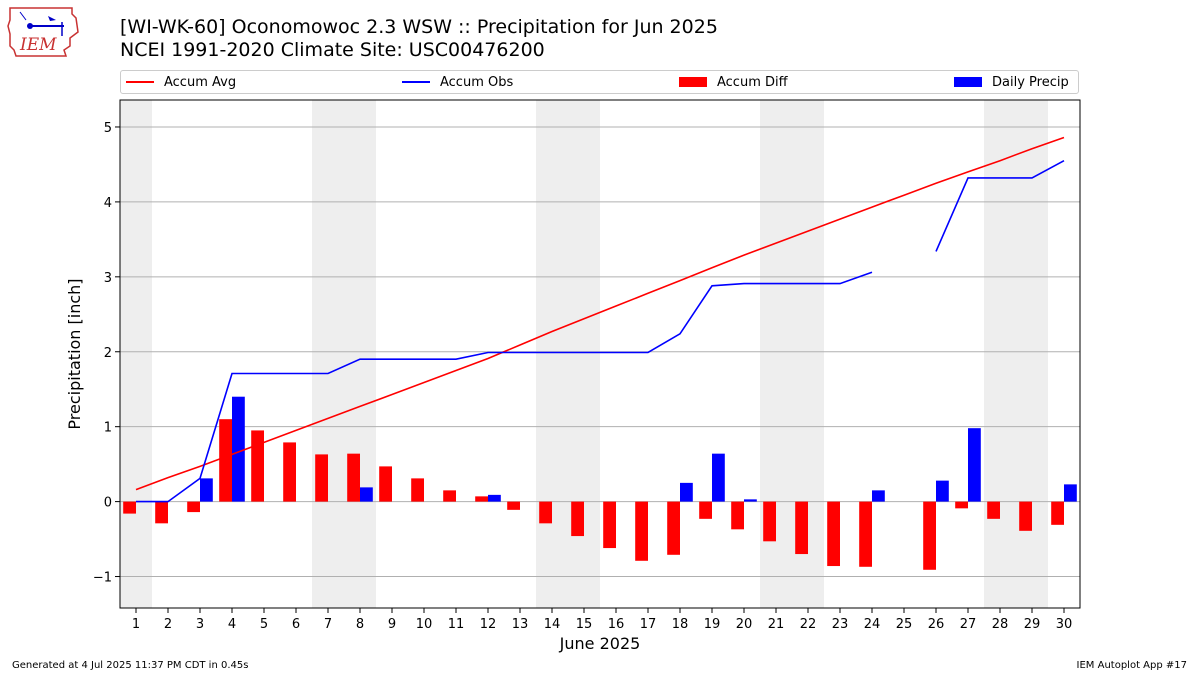 This screenshot has width=1200, height=675. Describe the element at coordinates (693, 82) in the screenshot. I see `legend-swatch-accum-diff` at that location.